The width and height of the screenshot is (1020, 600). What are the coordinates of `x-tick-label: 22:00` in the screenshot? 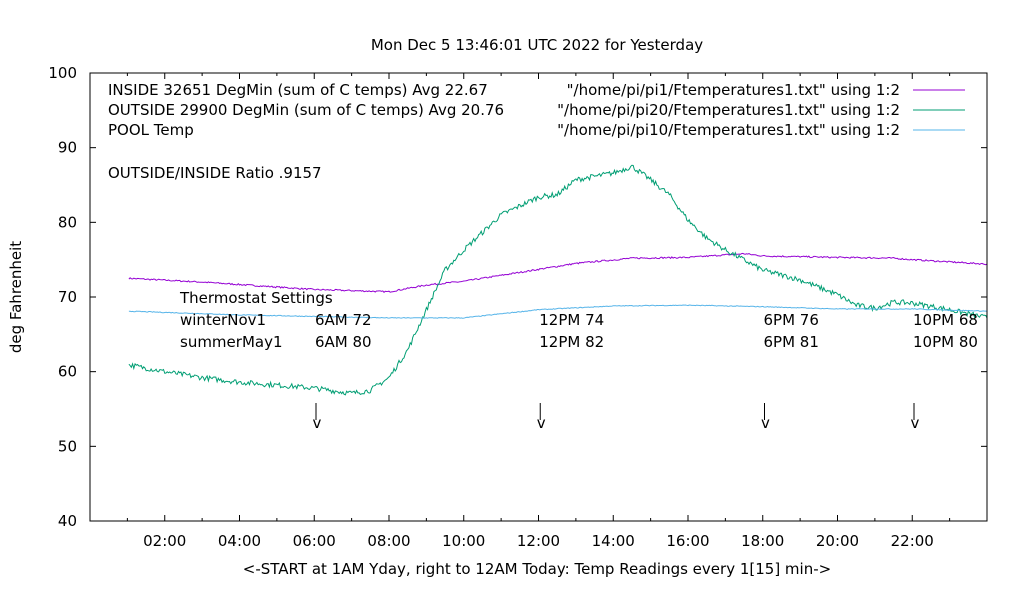 It's located at (912, 541).